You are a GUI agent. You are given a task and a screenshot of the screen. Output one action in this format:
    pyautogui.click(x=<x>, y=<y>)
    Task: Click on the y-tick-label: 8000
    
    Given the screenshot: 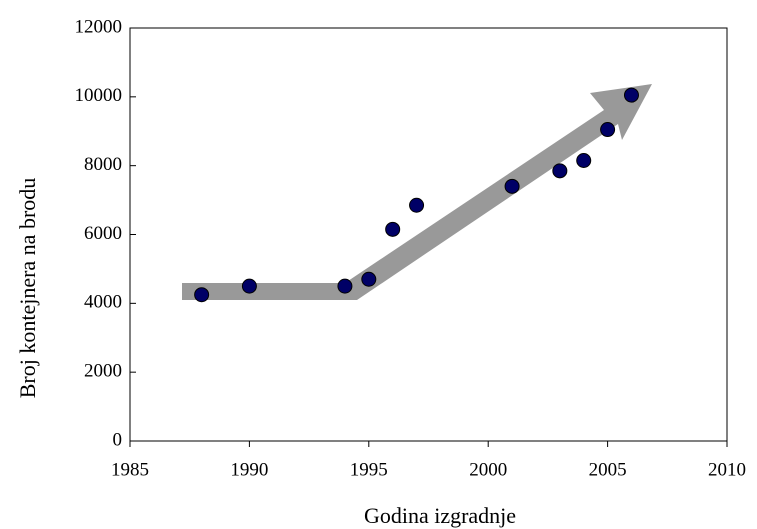 What is the action you would take?
    pyautogui.click(x=103, y=164)
    